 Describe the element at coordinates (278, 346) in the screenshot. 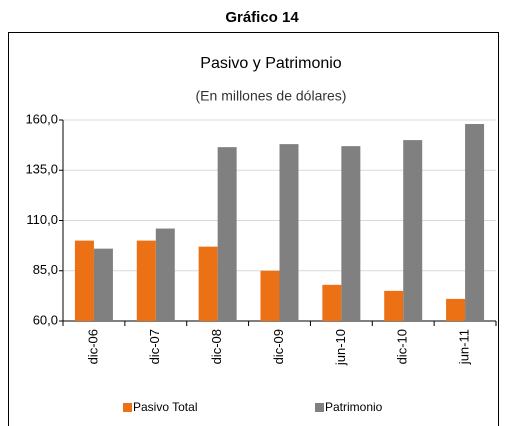

I see `x-tick-label: dic-09` at that location.